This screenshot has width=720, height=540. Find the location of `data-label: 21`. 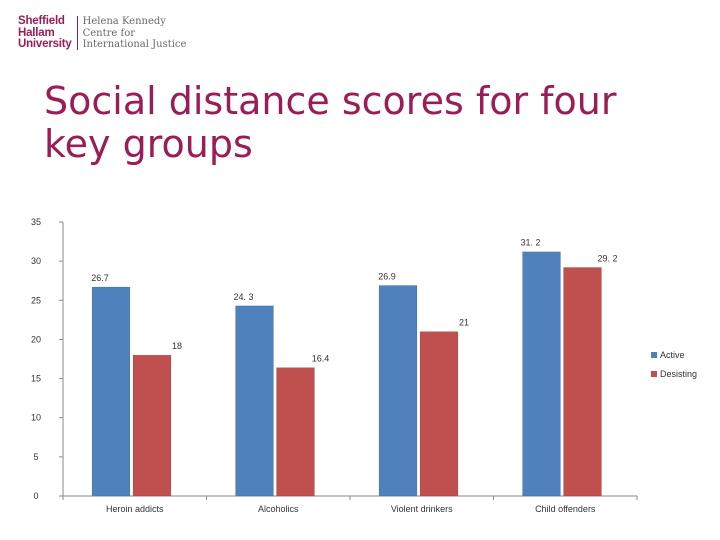

data-label: 21 is located at coordinates (464, 323).